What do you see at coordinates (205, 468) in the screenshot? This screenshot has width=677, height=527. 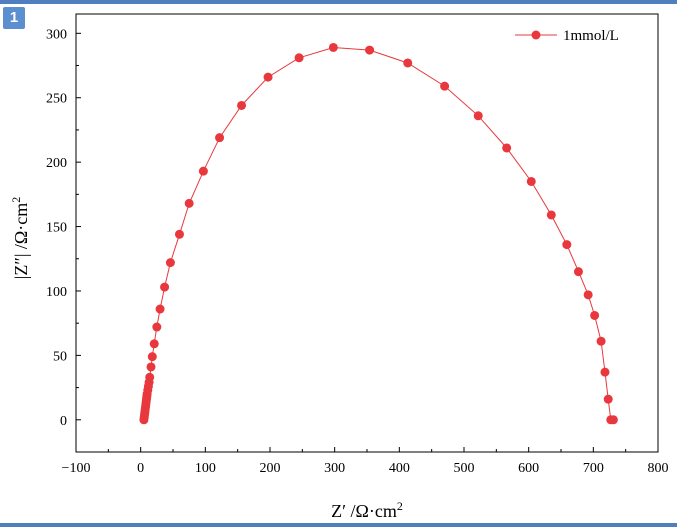 I see `x-tick-label: 100` at bounding box center [205, 468].